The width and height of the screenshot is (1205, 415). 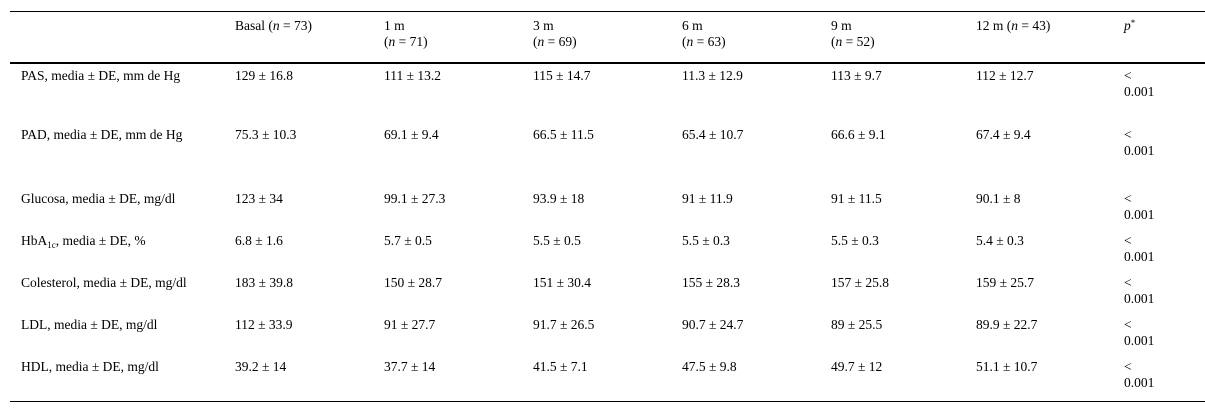 What do you see at coordinates (562, 282) in the screenshot?
I see `cell-3m: 151 ± 30.4` at bounding box center [562, 282].